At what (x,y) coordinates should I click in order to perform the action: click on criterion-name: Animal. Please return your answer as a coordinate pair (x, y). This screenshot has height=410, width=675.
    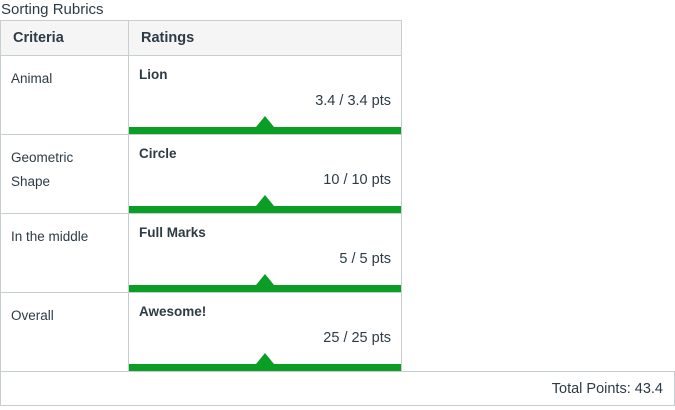
    Looking at the image, I should click on (65, 95).